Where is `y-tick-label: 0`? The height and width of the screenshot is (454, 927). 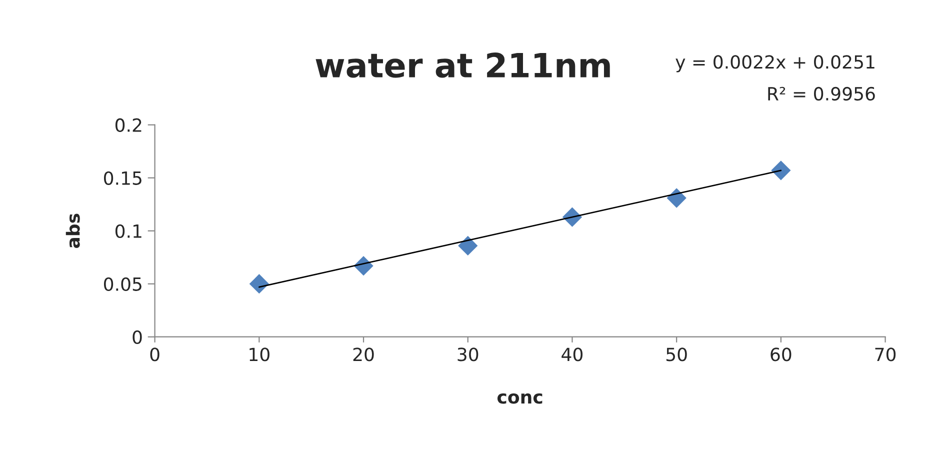 y-tick-label: 0 is located at coordinates (137, 337).